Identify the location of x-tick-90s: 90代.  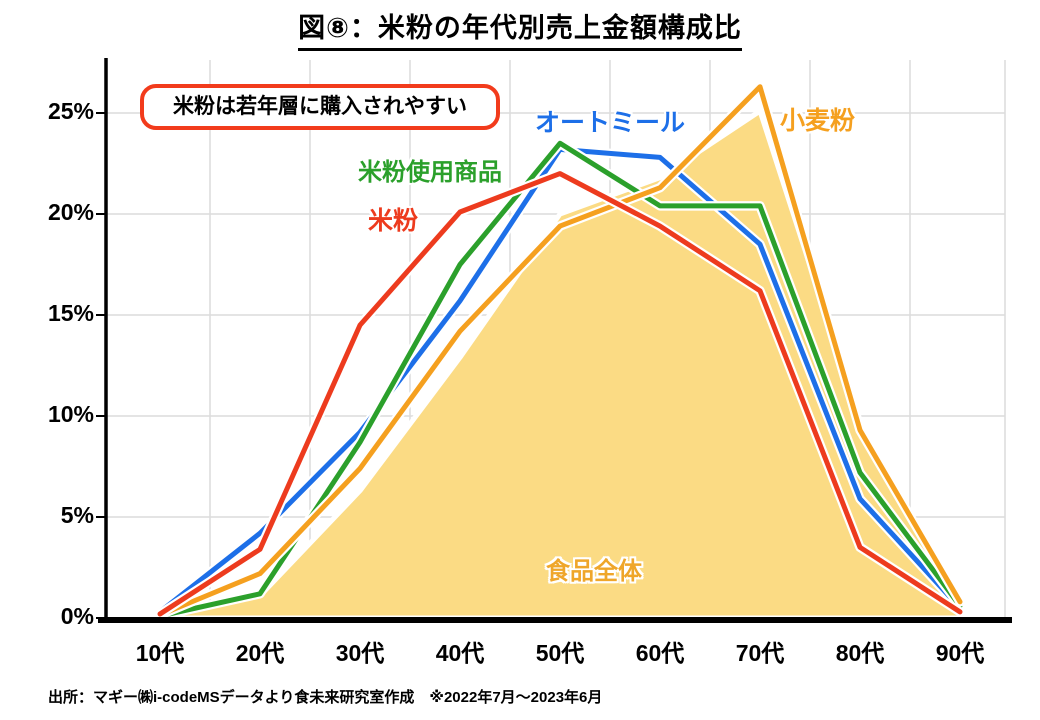
(960, 653).